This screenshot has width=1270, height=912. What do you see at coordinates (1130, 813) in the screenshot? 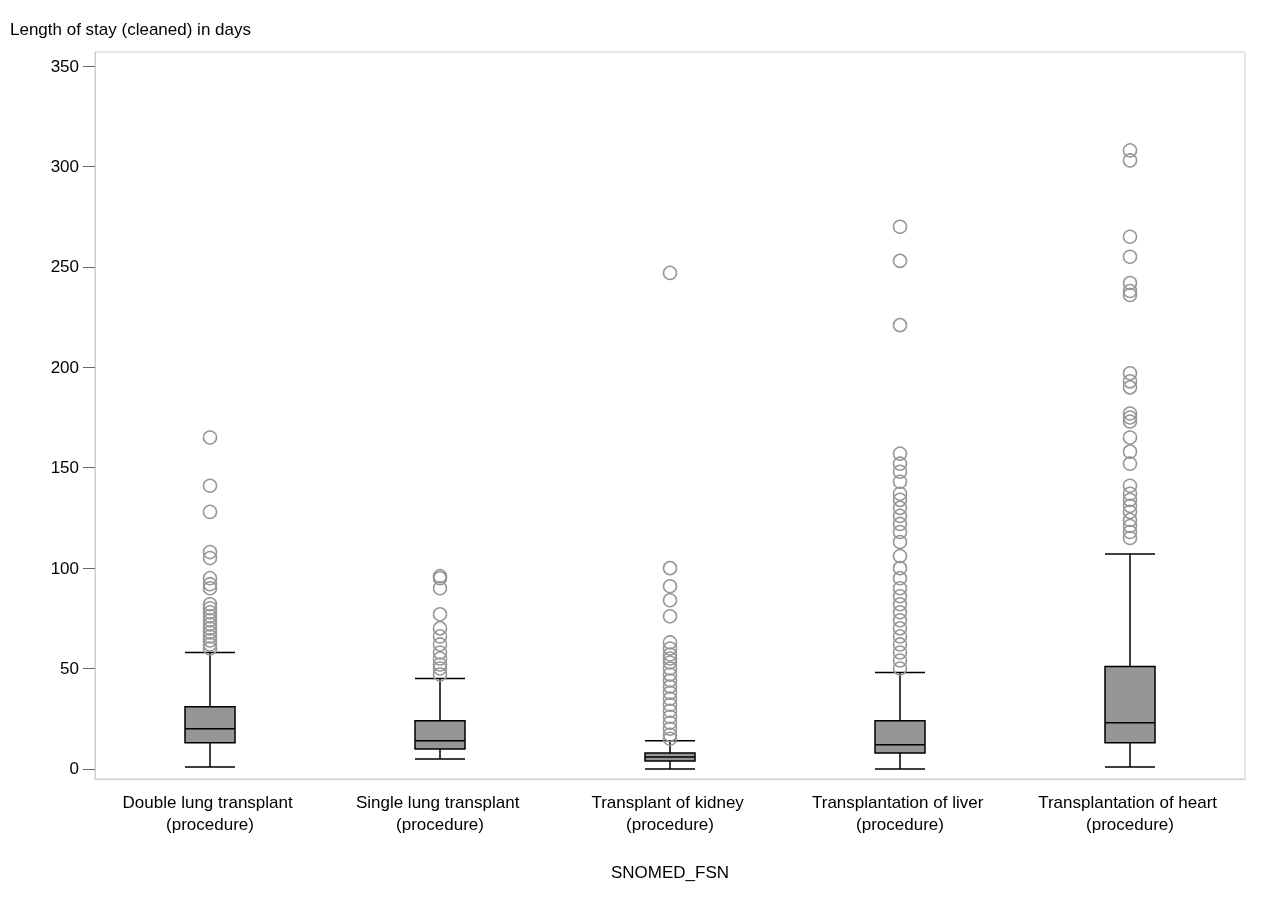
I see `x-tick-label: Transplantation of heart (procedure)` at bounding box center [1130, 813].